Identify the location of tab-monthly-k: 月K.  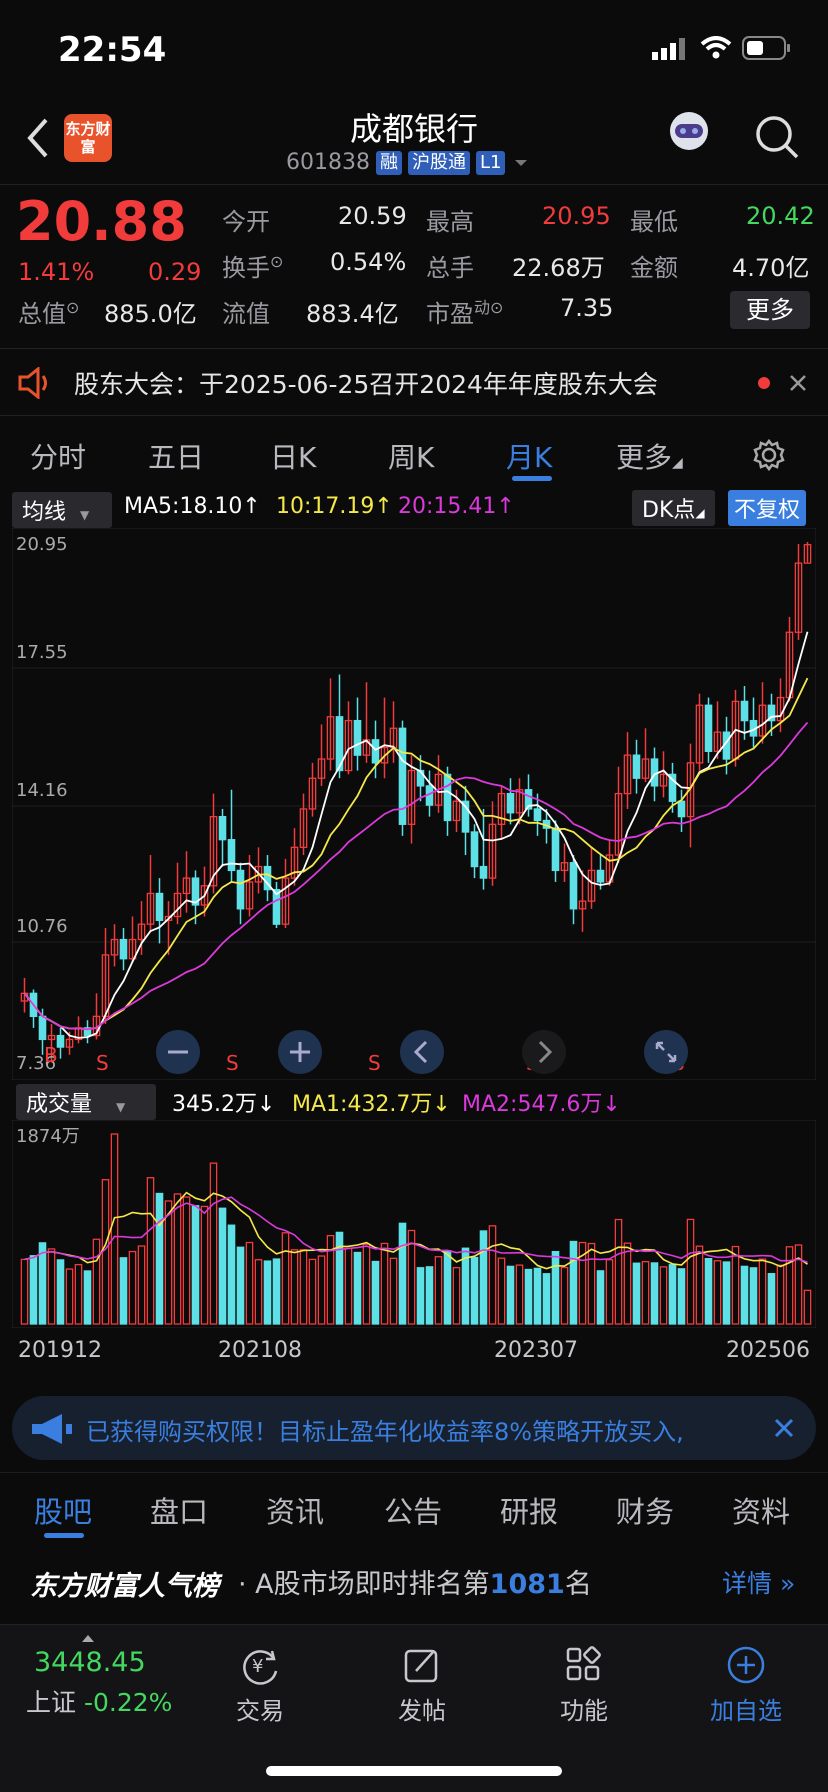
(529, 457).